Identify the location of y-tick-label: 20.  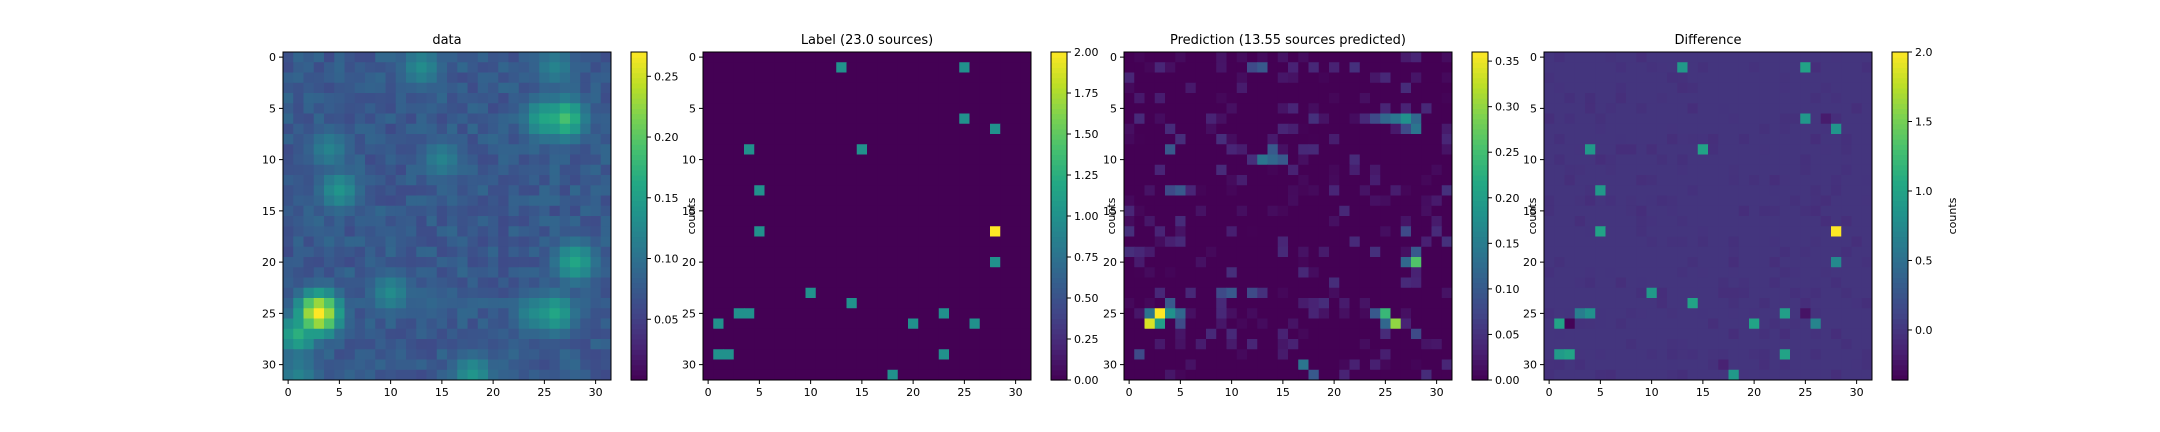
(269, 262).